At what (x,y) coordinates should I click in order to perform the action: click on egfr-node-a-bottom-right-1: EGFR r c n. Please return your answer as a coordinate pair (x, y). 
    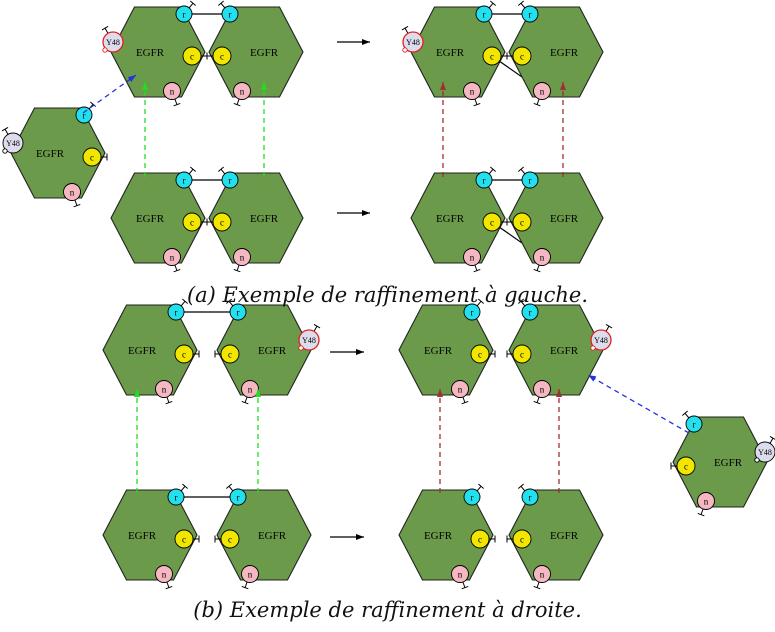
    Looking at the image, I should click on (459, 219).